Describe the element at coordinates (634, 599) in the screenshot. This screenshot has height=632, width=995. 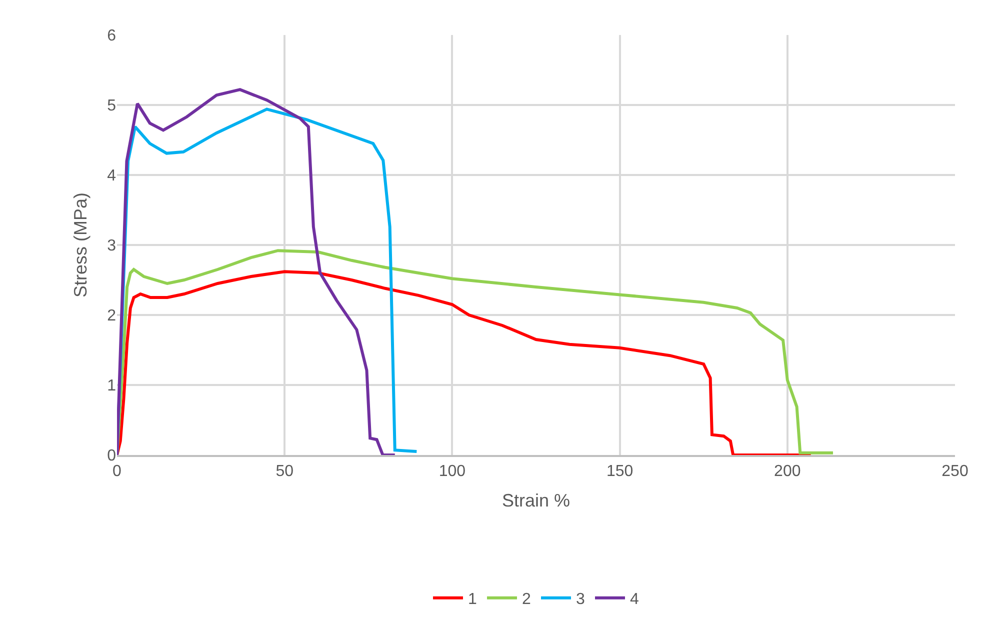
I see `legend-label: 4` at that location.